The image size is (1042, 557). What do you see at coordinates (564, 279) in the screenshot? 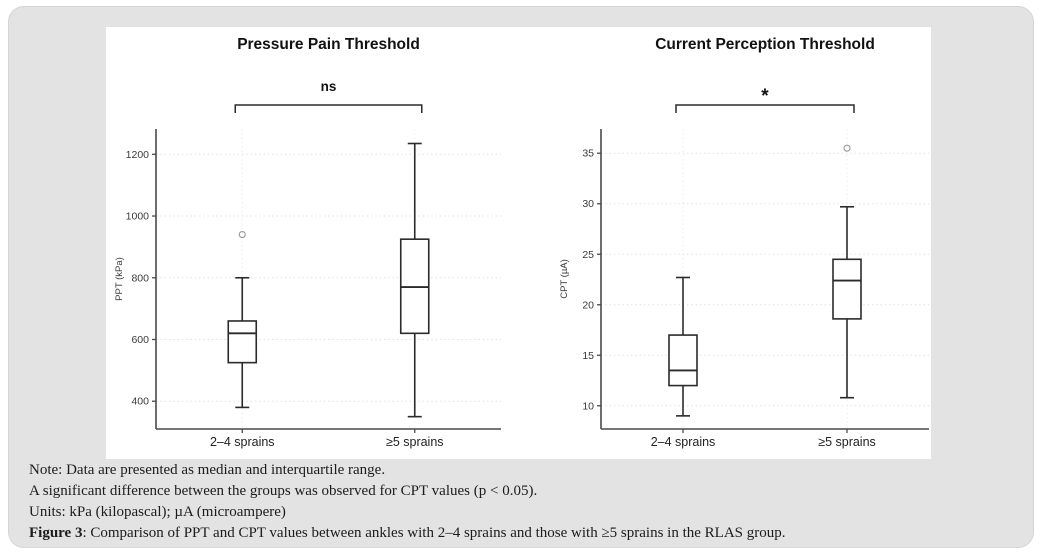
I see `y-axis-label: CPT (µA)` at bounding box center [564, 279].